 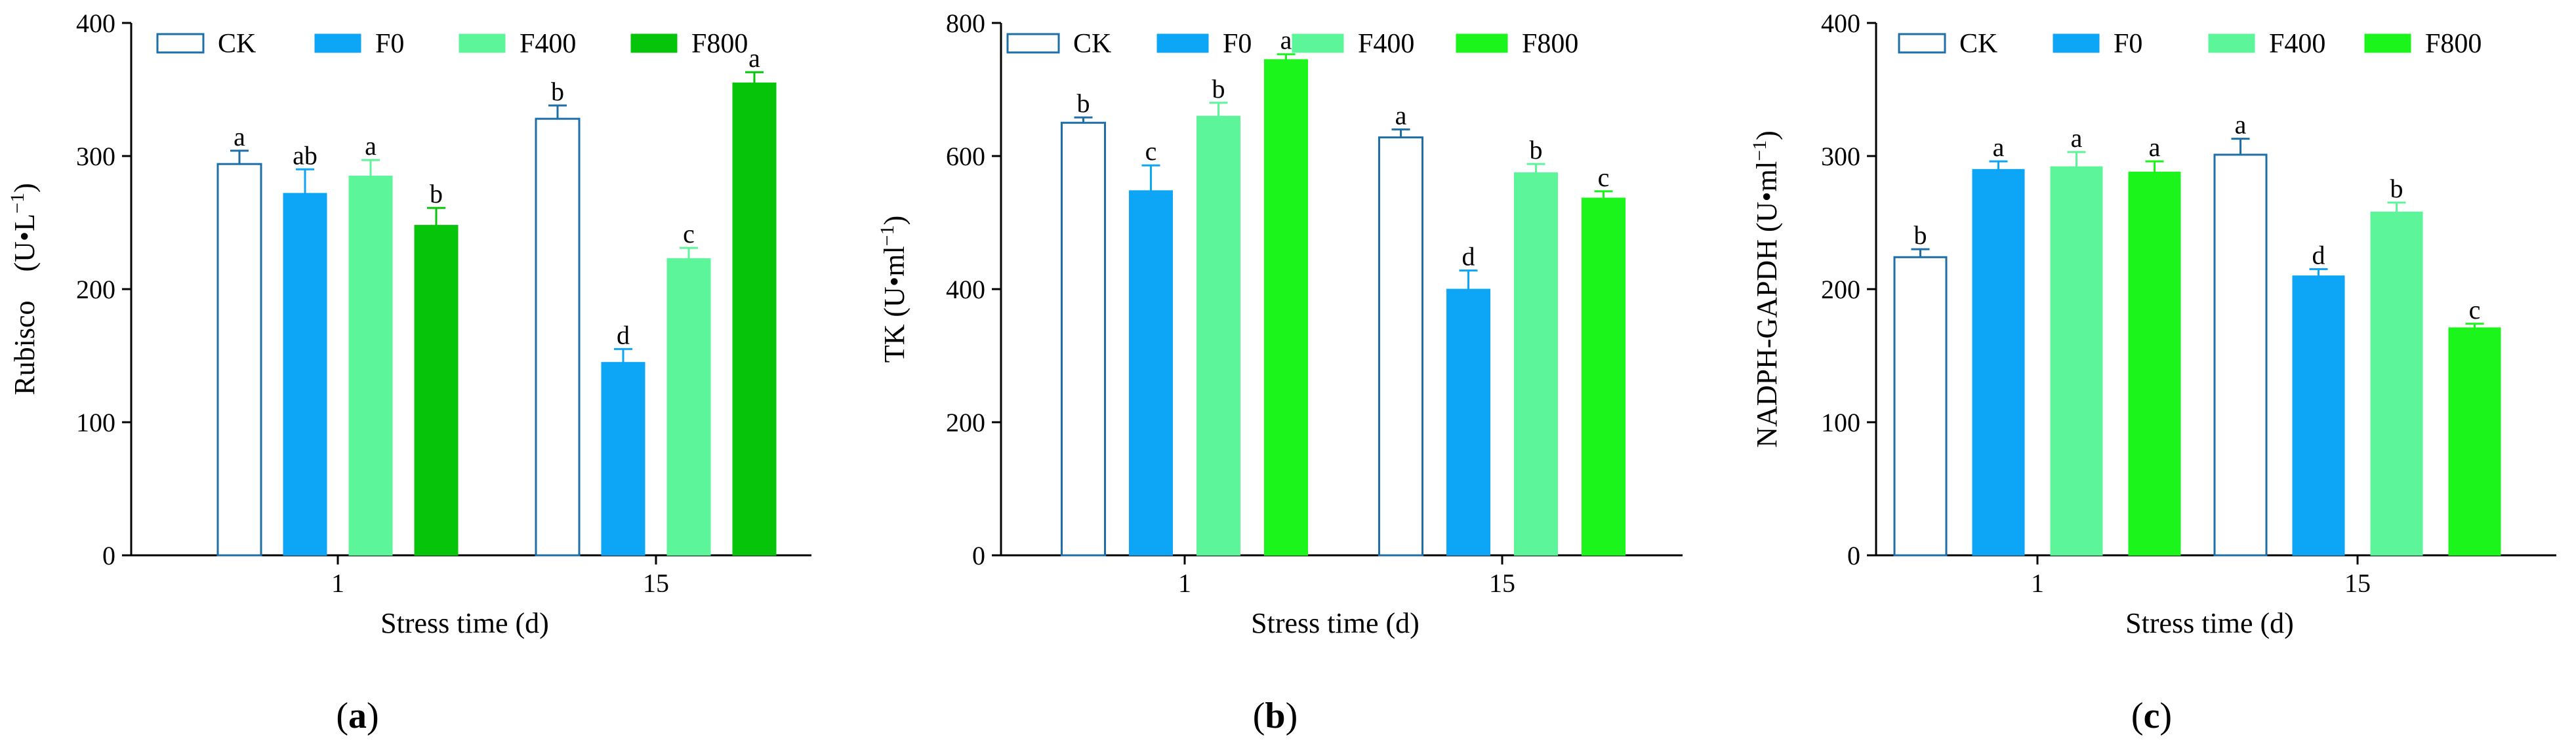 I want to click on panel-label: (a), so click(x=357, y=716).